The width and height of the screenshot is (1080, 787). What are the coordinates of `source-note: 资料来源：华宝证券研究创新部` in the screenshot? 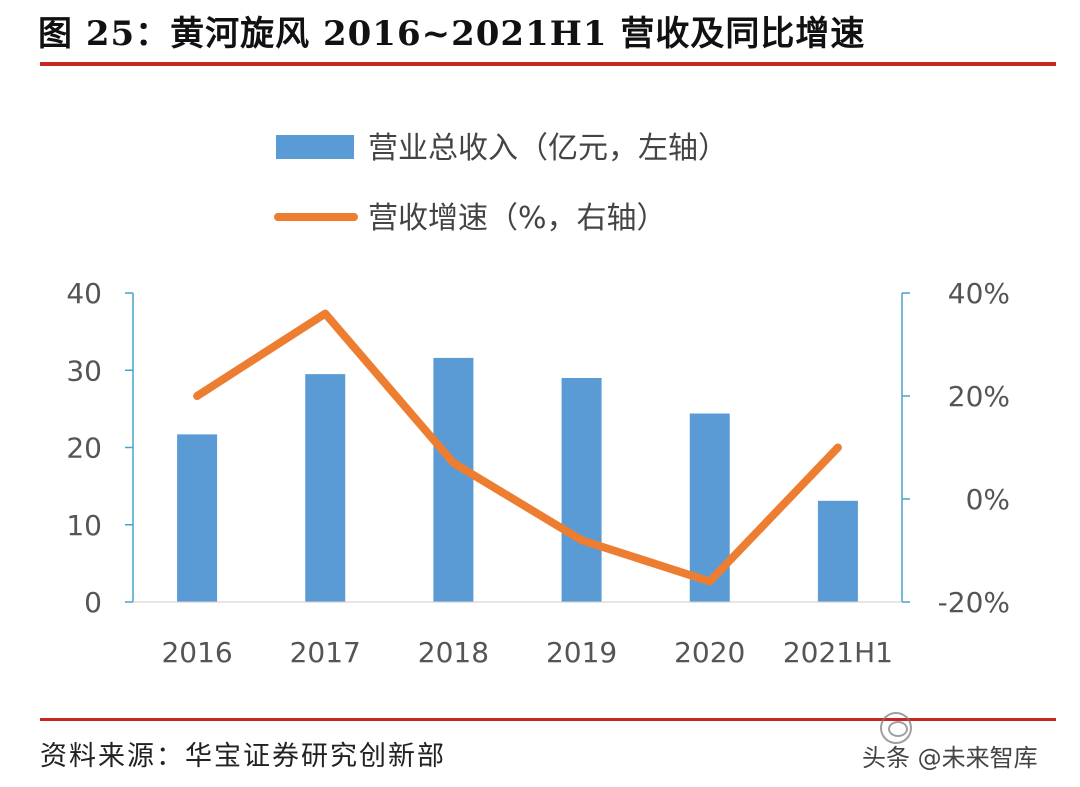 It's located at (243, 756).